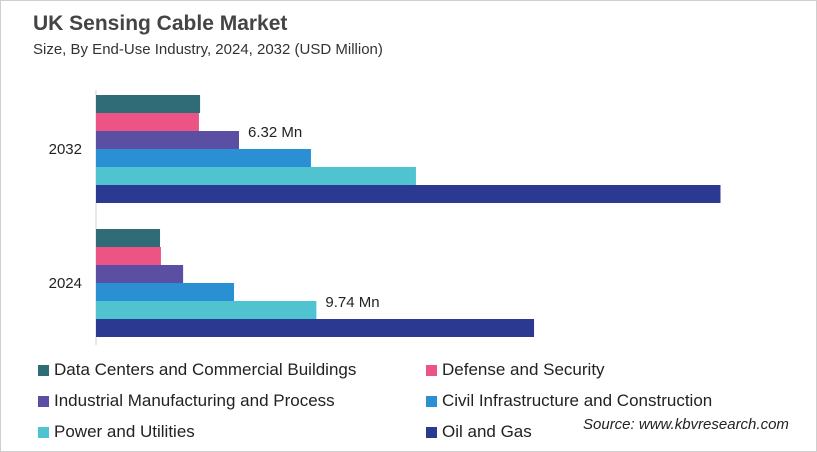  Describe the element at coordinates (275, 132) in the screenshot. I see `data-label: 6.32 Mn` at that location.